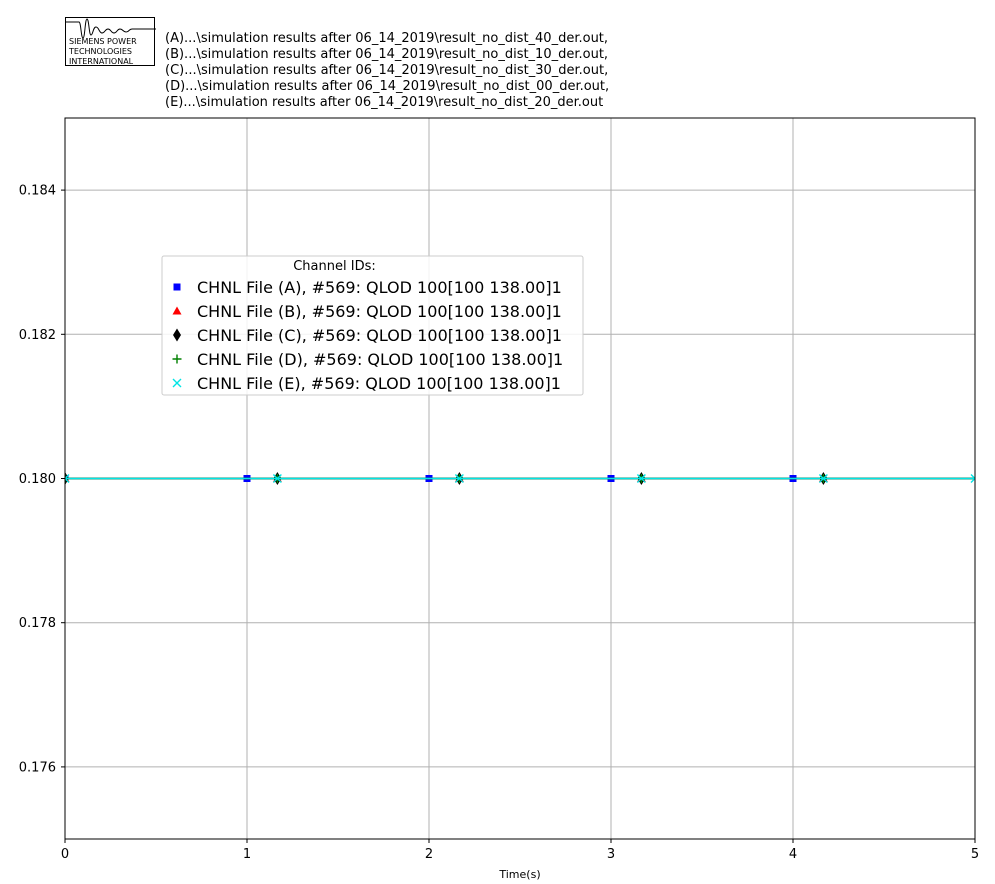 This screenshot has width=995, height=884. I want to click on x-tick-label: 5, so click(975, 854).